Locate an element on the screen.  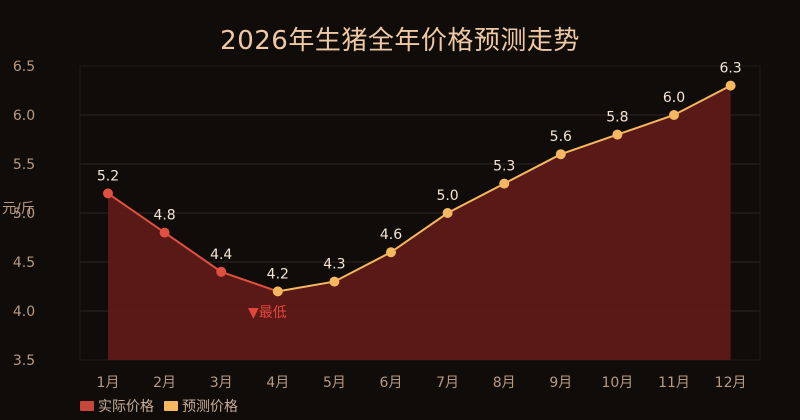
x-tick-label: 1月 is located at coordinates (108, 383).